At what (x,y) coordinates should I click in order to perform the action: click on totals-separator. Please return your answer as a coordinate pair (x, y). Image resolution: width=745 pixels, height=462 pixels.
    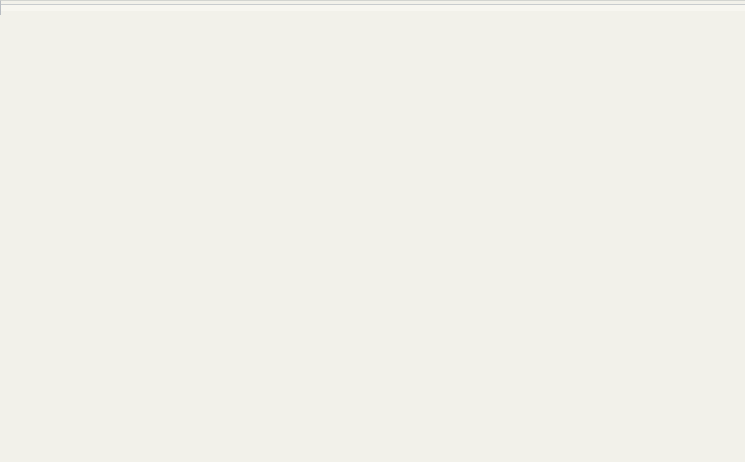
    Looking at the image, I should click on (373, 8).